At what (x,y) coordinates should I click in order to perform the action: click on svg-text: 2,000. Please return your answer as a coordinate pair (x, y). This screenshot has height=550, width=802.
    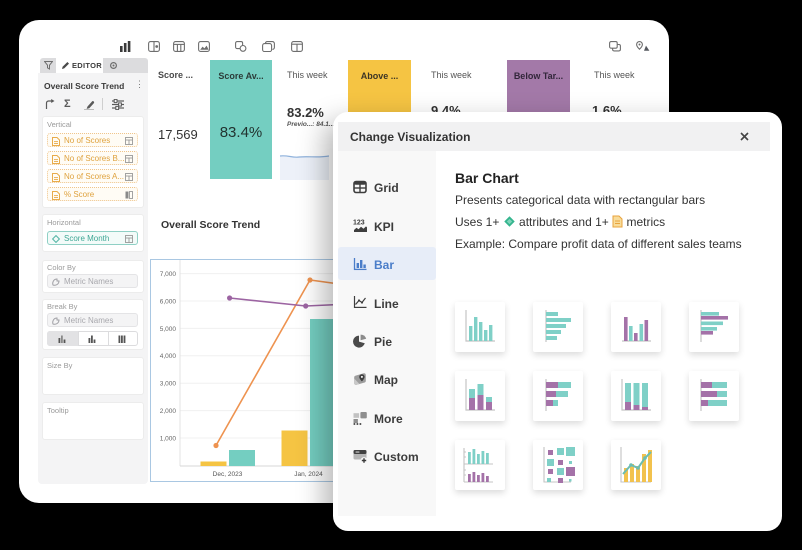
    Looking at the image, I should click on (168, 411).